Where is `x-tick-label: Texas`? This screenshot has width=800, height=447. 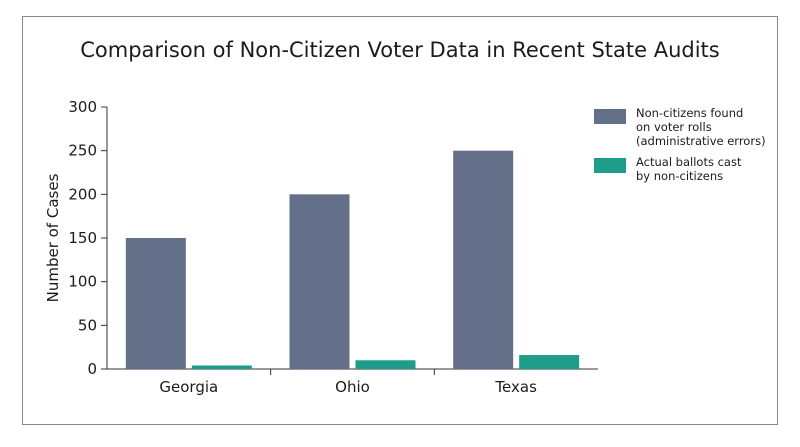
x-tick-label: Texas is located at coordinates (515, 387).